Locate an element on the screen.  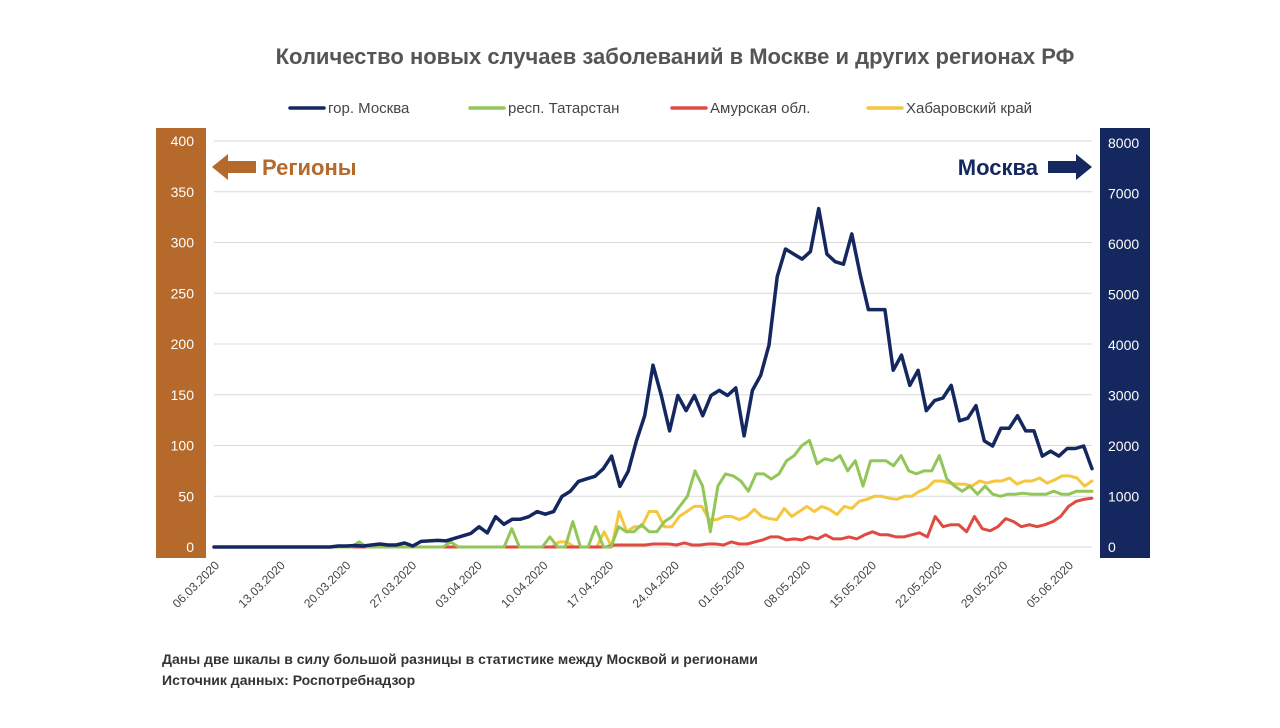
right-tick-label: 4000 is located at coordinates (1123, 345).